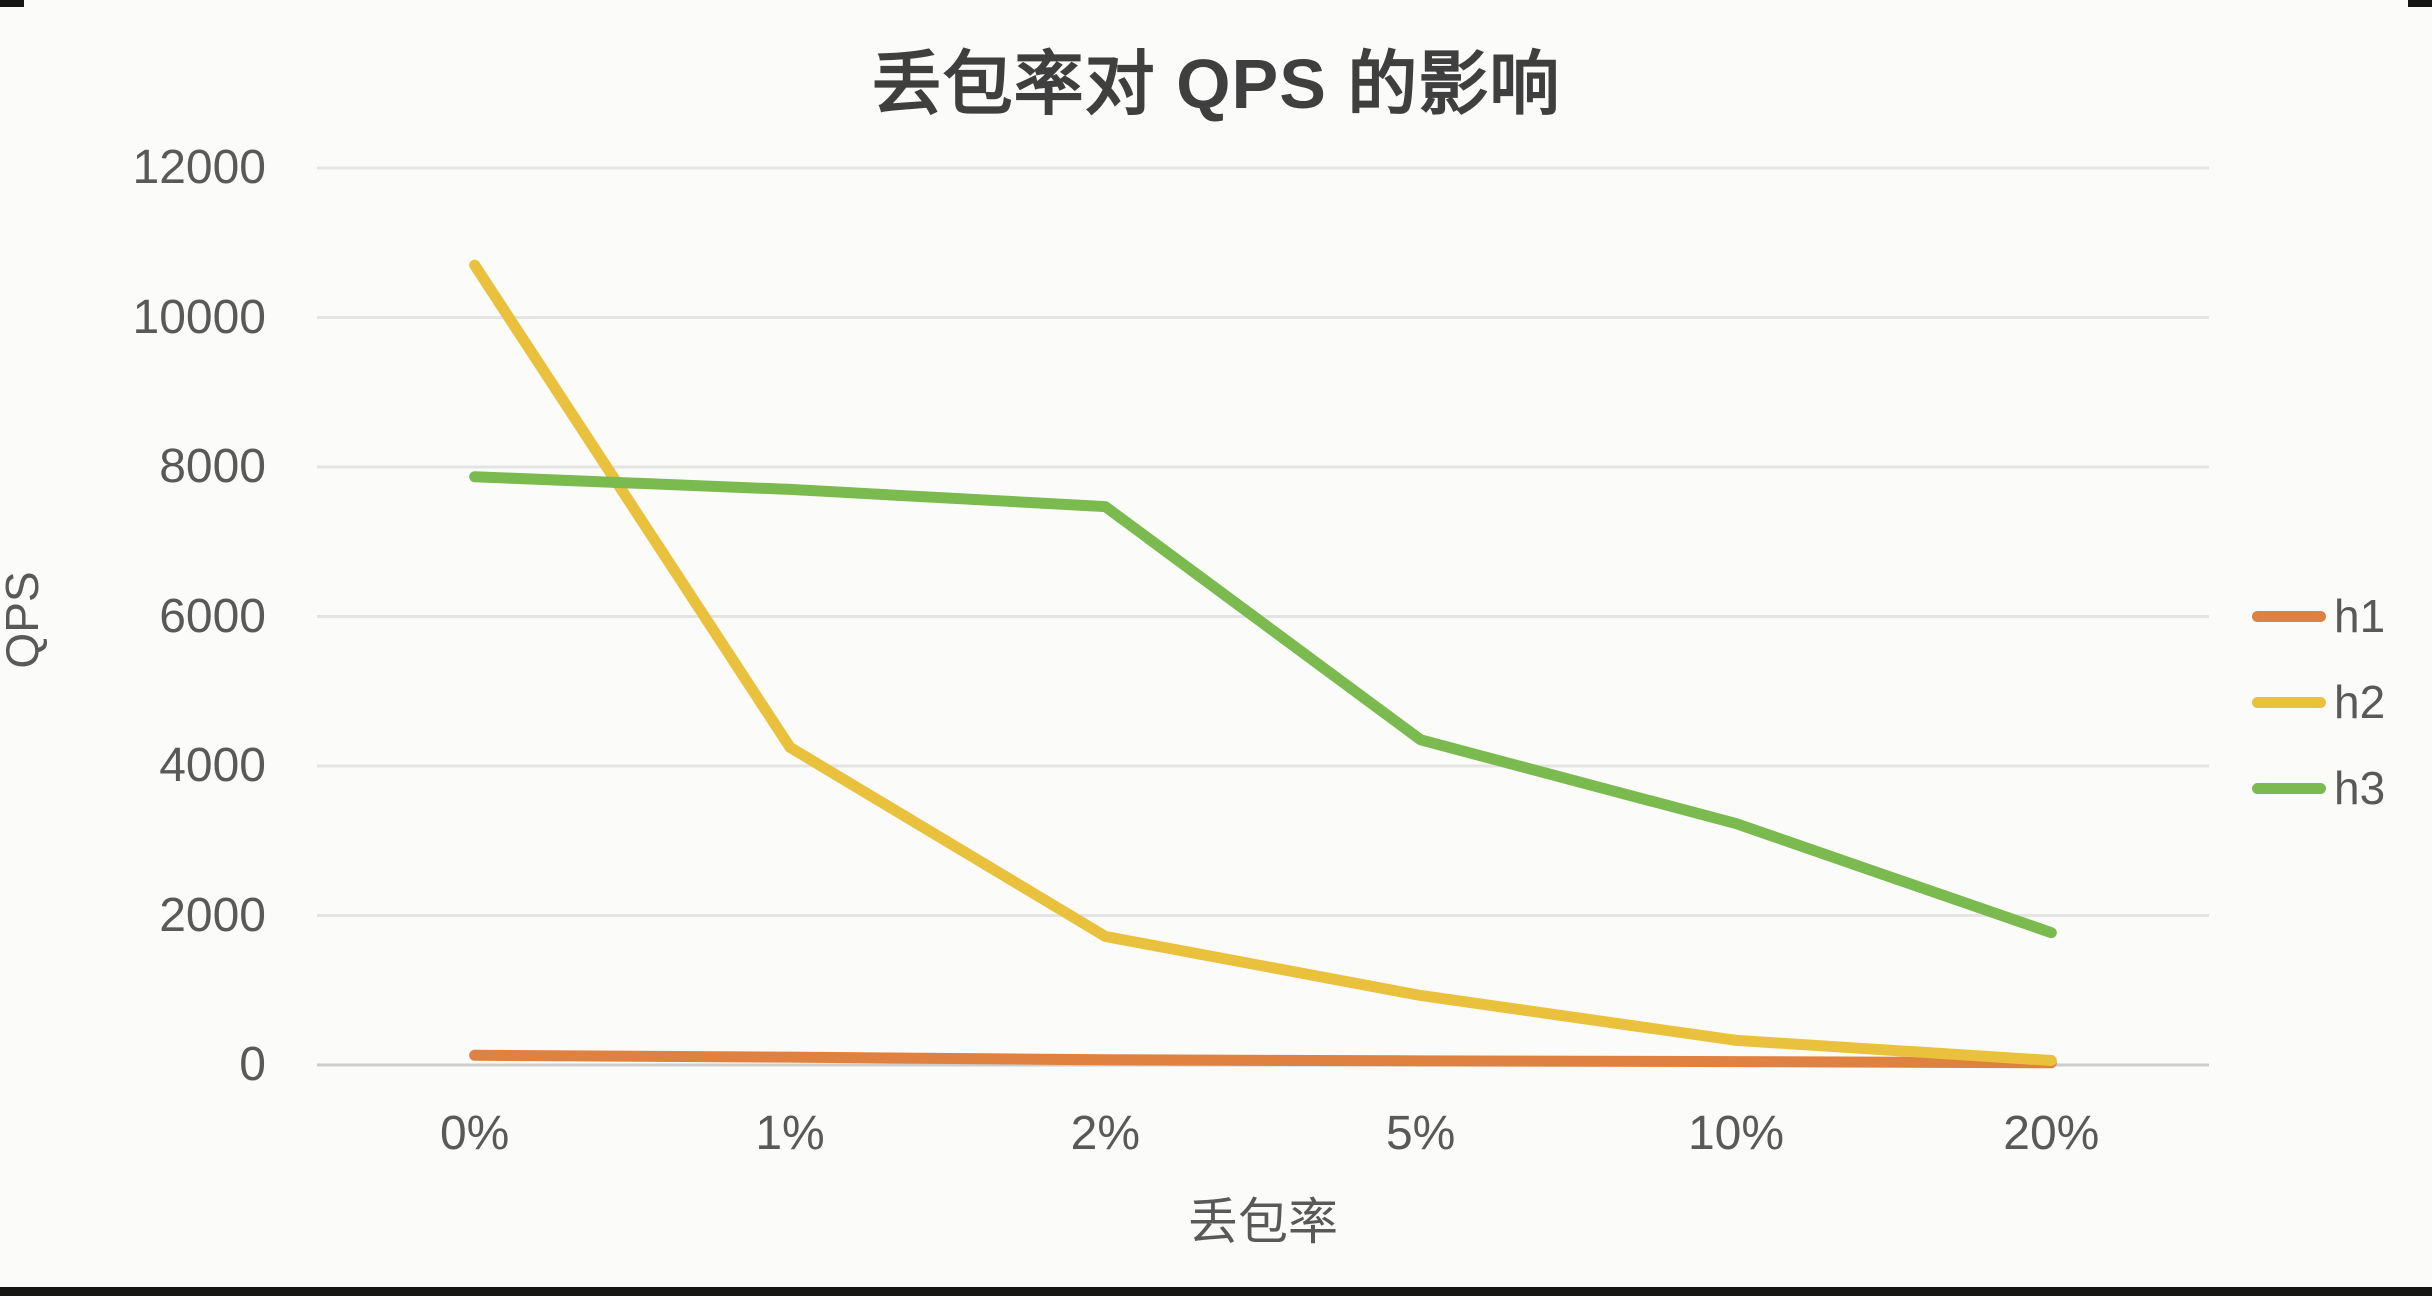  I want to click on legend-item-h3: h3, so click(2318, 788).